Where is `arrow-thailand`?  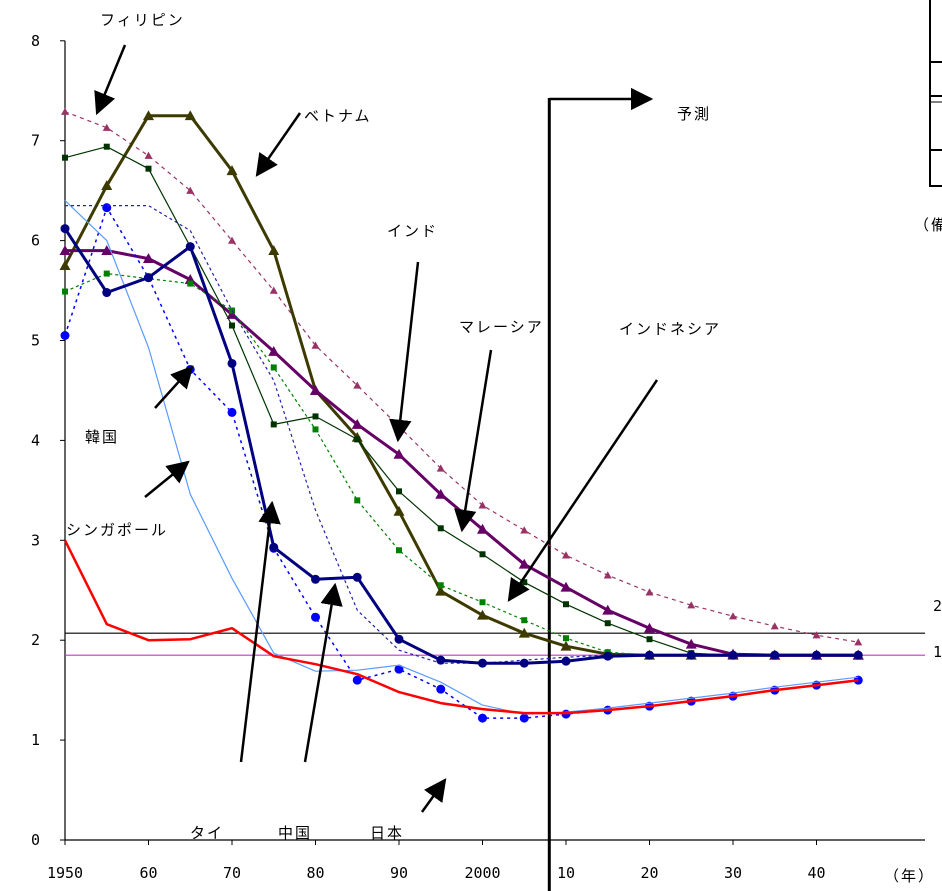
arrow-thailand is located at coordinates (260, 631).